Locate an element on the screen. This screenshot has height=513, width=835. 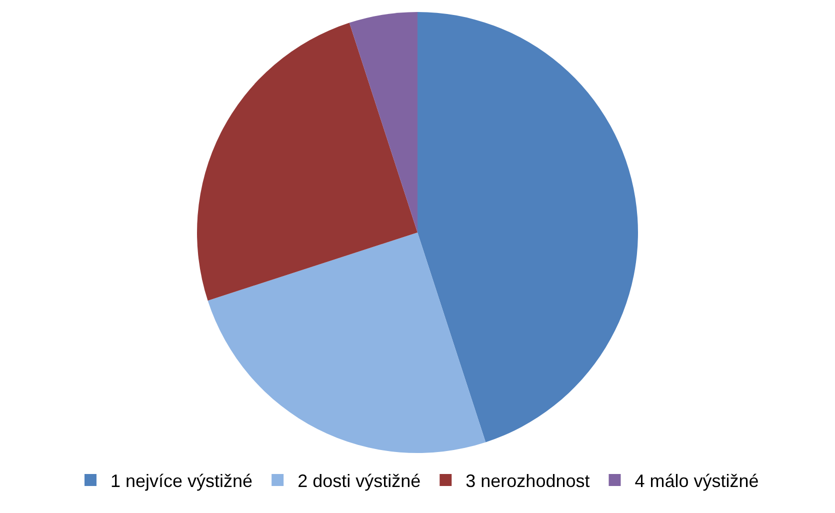
legend-label: 1 nejvíce výstižné is located at coordinates (181, 481).